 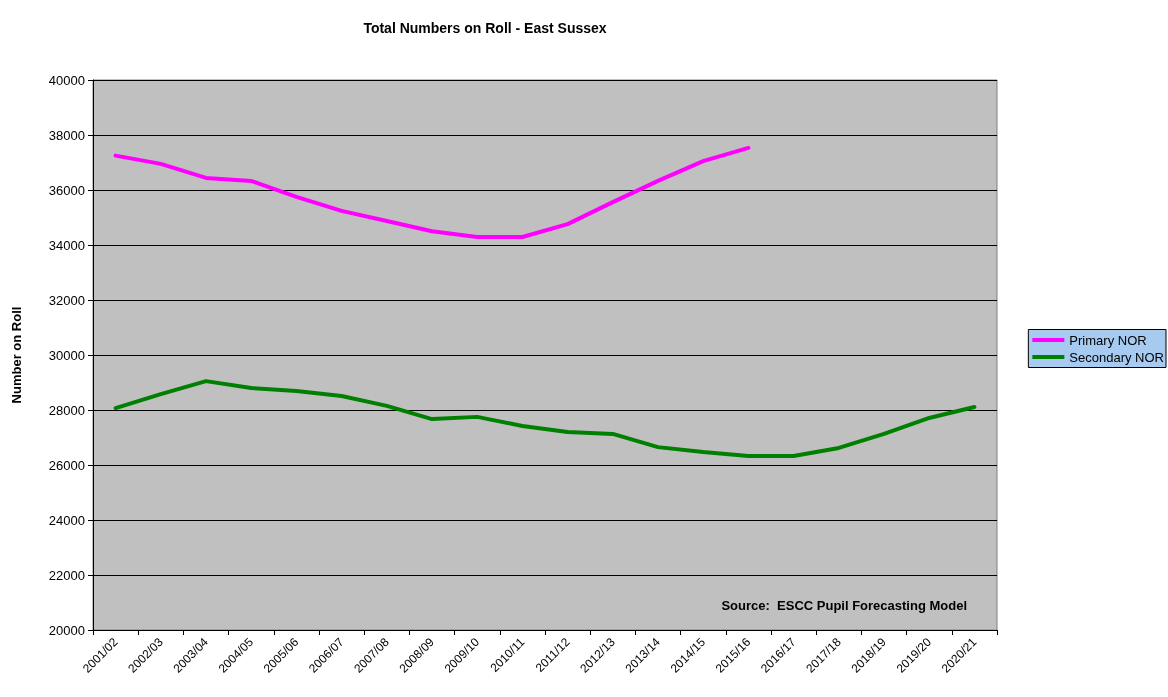 What do you see at coordinates (66, 190) in the screenshot?
I see `y-tick-label: 36000` at bounding box center [66, 190].